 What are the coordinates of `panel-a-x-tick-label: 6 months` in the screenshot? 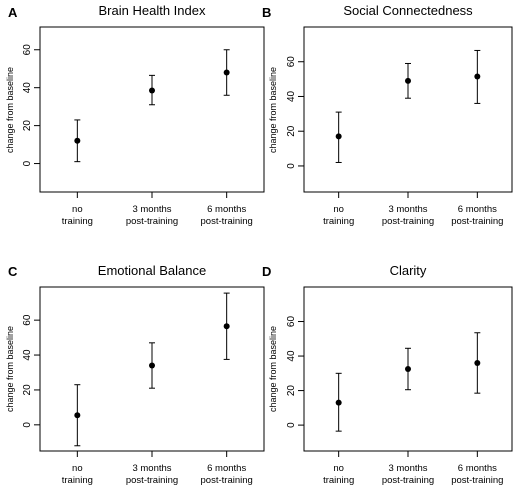 It's located at (226, 209).